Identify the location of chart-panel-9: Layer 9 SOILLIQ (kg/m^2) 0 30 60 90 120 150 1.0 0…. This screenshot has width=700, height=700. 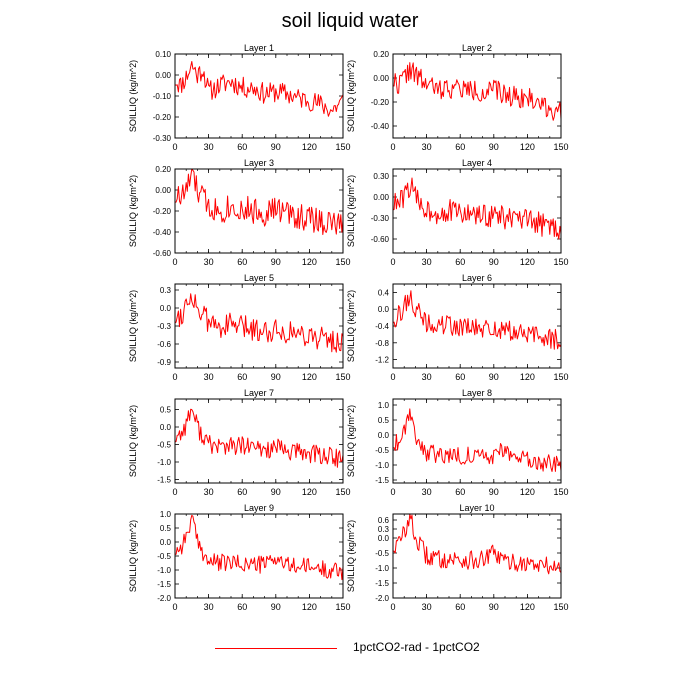
(239, 557).